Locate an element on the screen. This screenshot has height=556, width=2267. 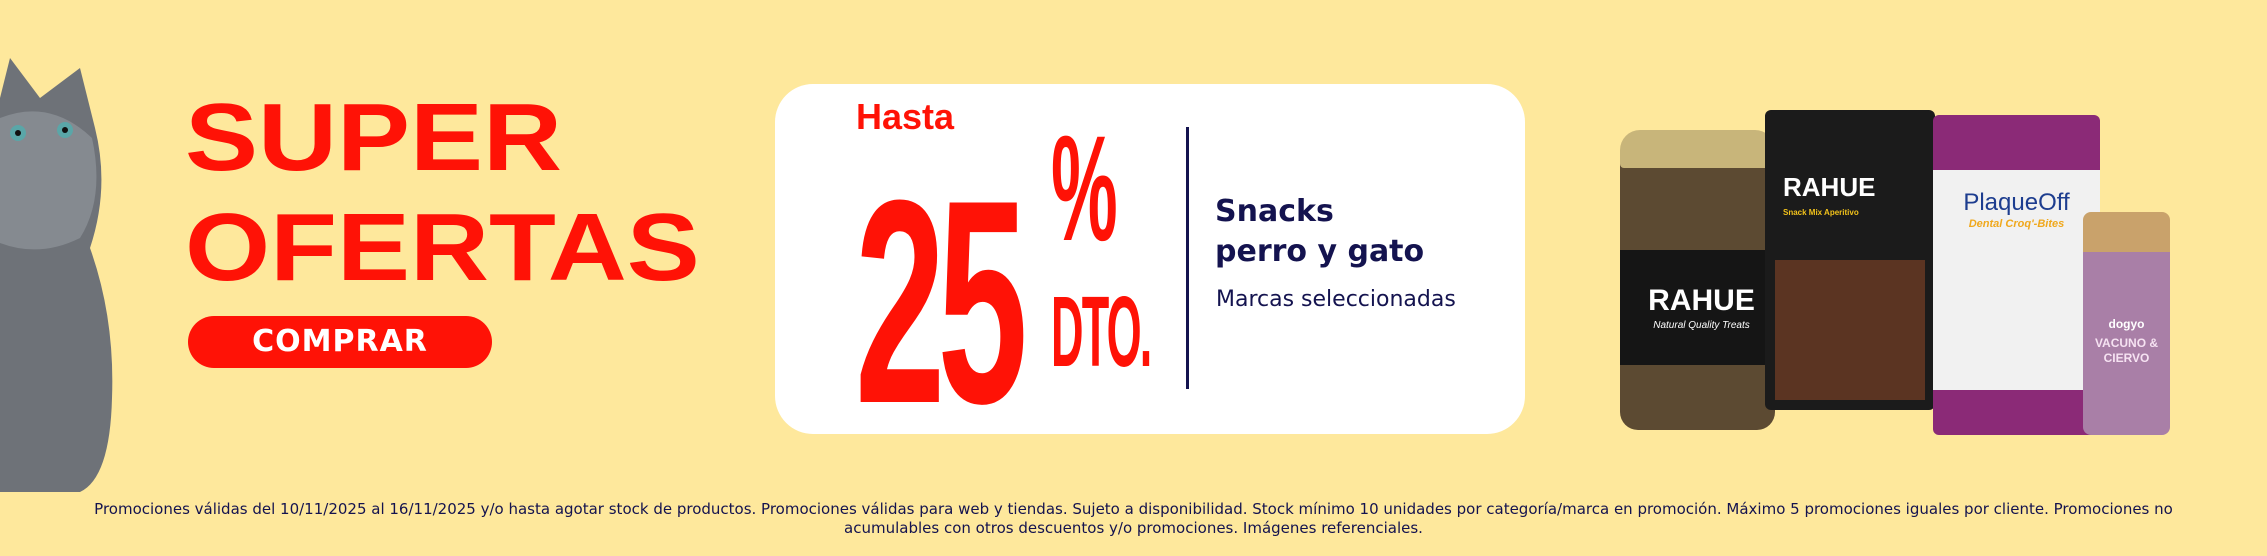
discount-suffix: DTO. is located at coordinates (1101, 332).